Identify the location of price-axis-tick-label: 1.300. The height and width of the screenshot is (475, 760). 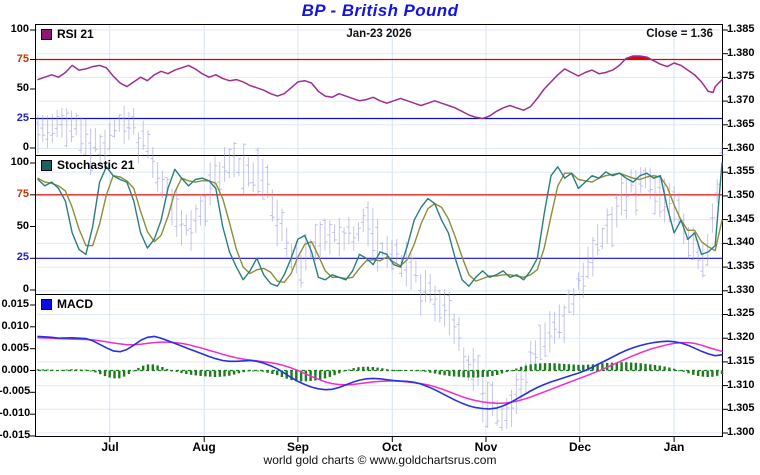
(741, 432).